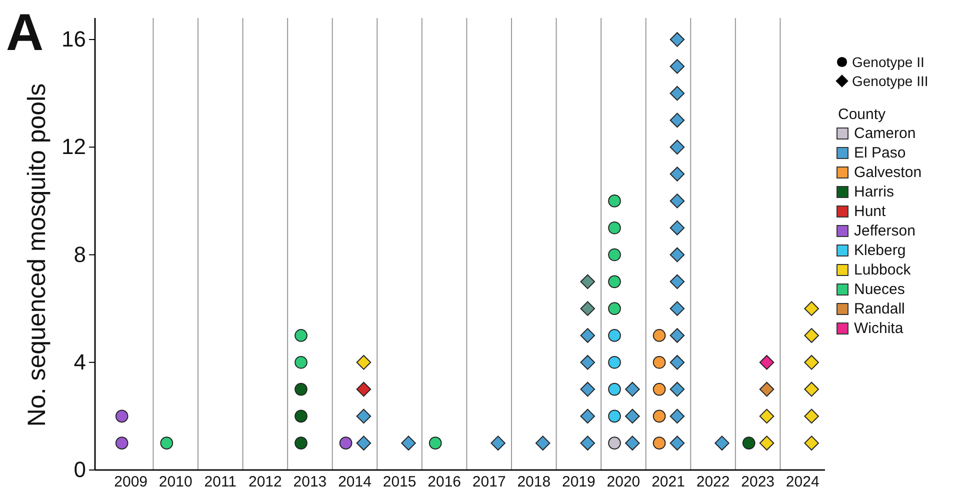  Describe the element at coordinates (879, 289) in the screenshot. I see `legend-label: Nueces` at that location.